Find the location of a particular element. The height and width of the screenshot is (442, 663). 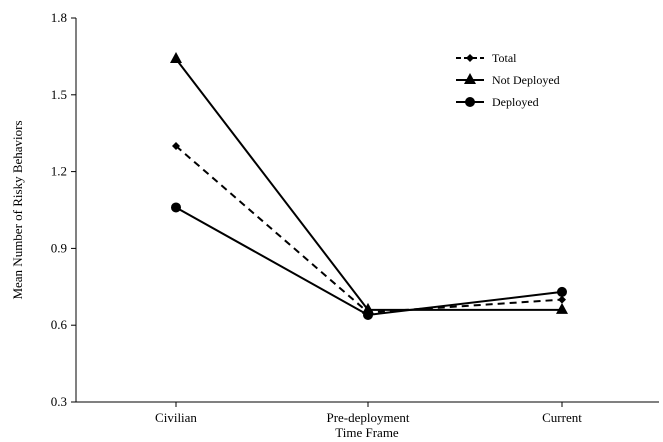

y-tick-label: 1.8 is located at coordinates (59, 17).